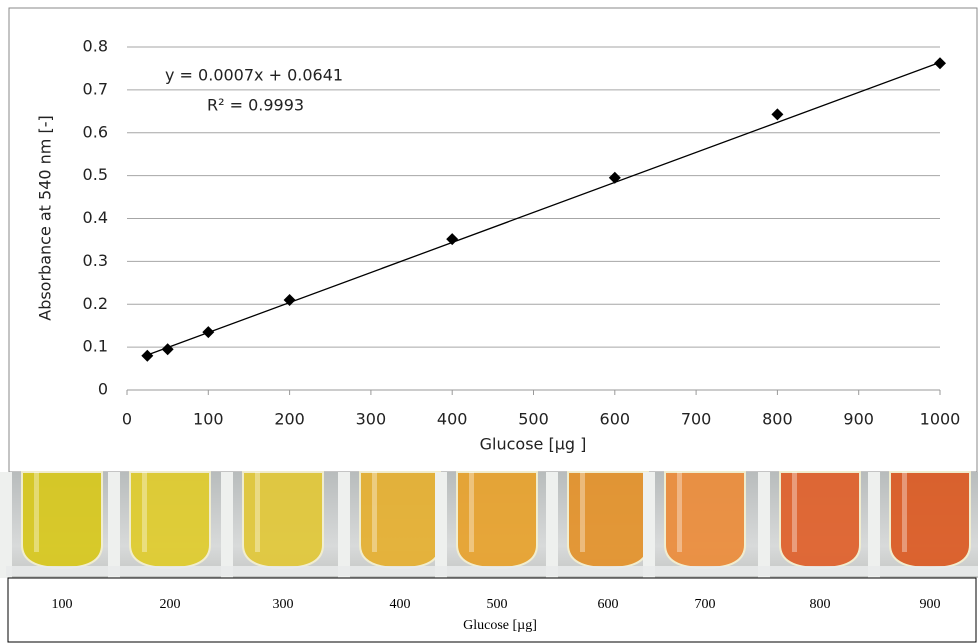 The height and width of the screenshot is (643, 978). Describe the element at coordinates (705, 604) in the screenshot. I see `scale-label: 700` at that location.